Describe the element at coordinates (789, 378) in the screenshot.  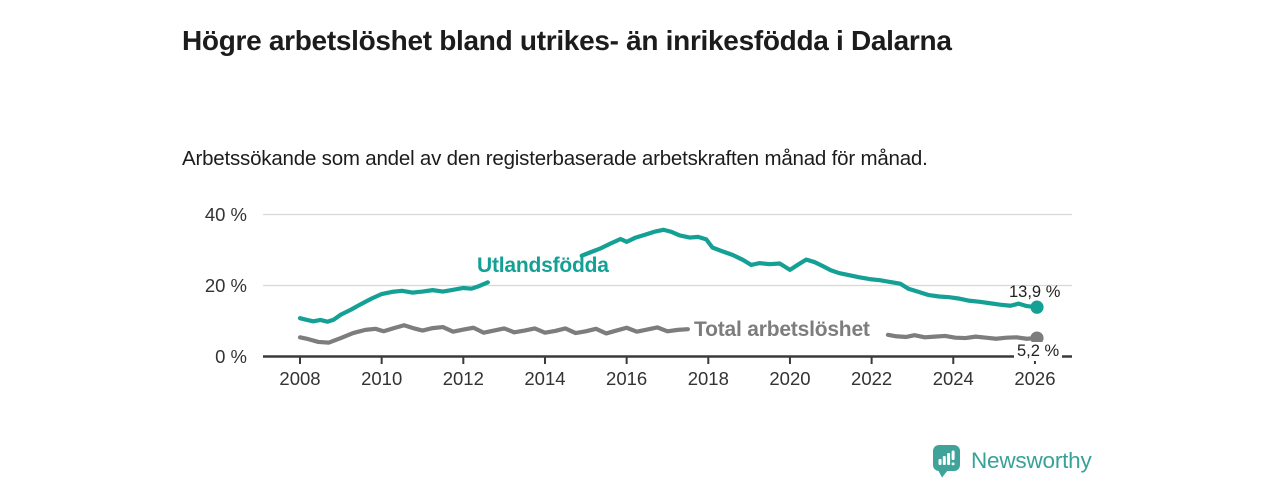
I see `x-tick-label: 2020` at that location.